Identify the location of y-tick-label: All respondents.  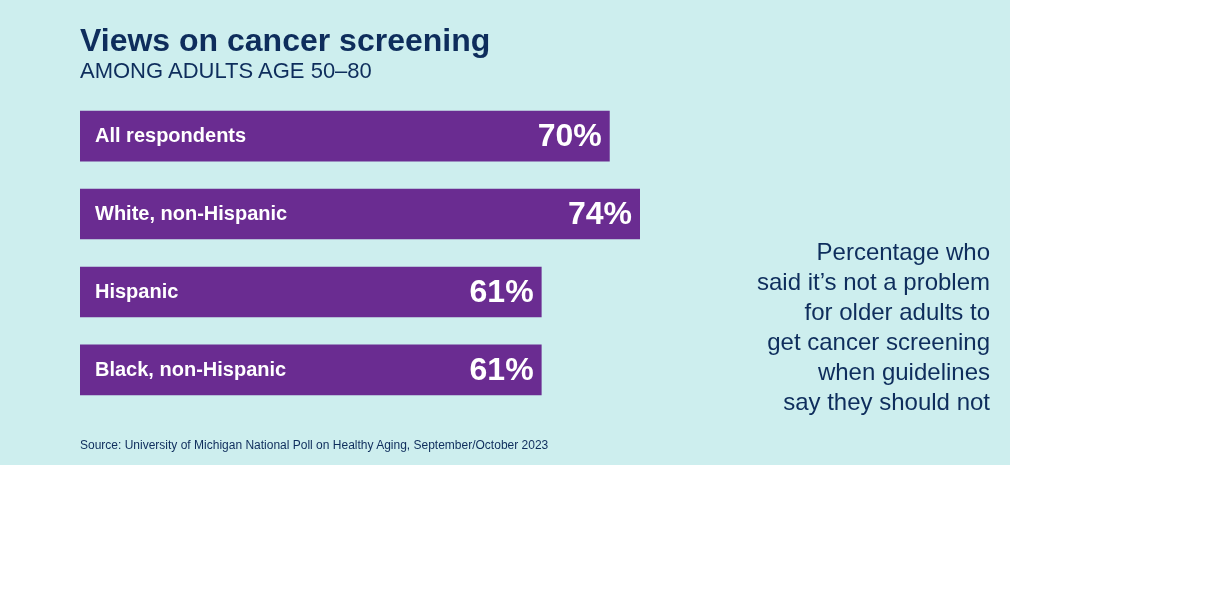
(171, 135).